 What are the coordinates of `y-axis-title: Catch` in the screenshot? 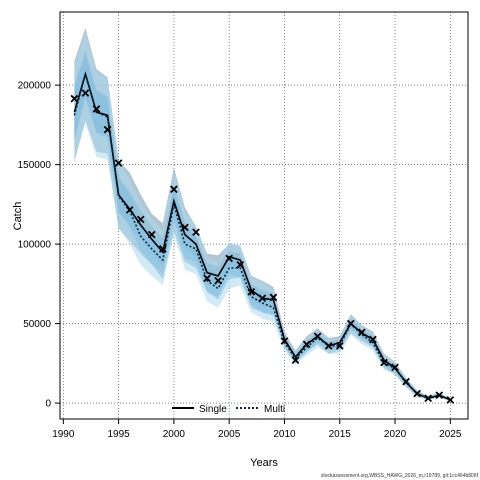 It's located at (18, 216).